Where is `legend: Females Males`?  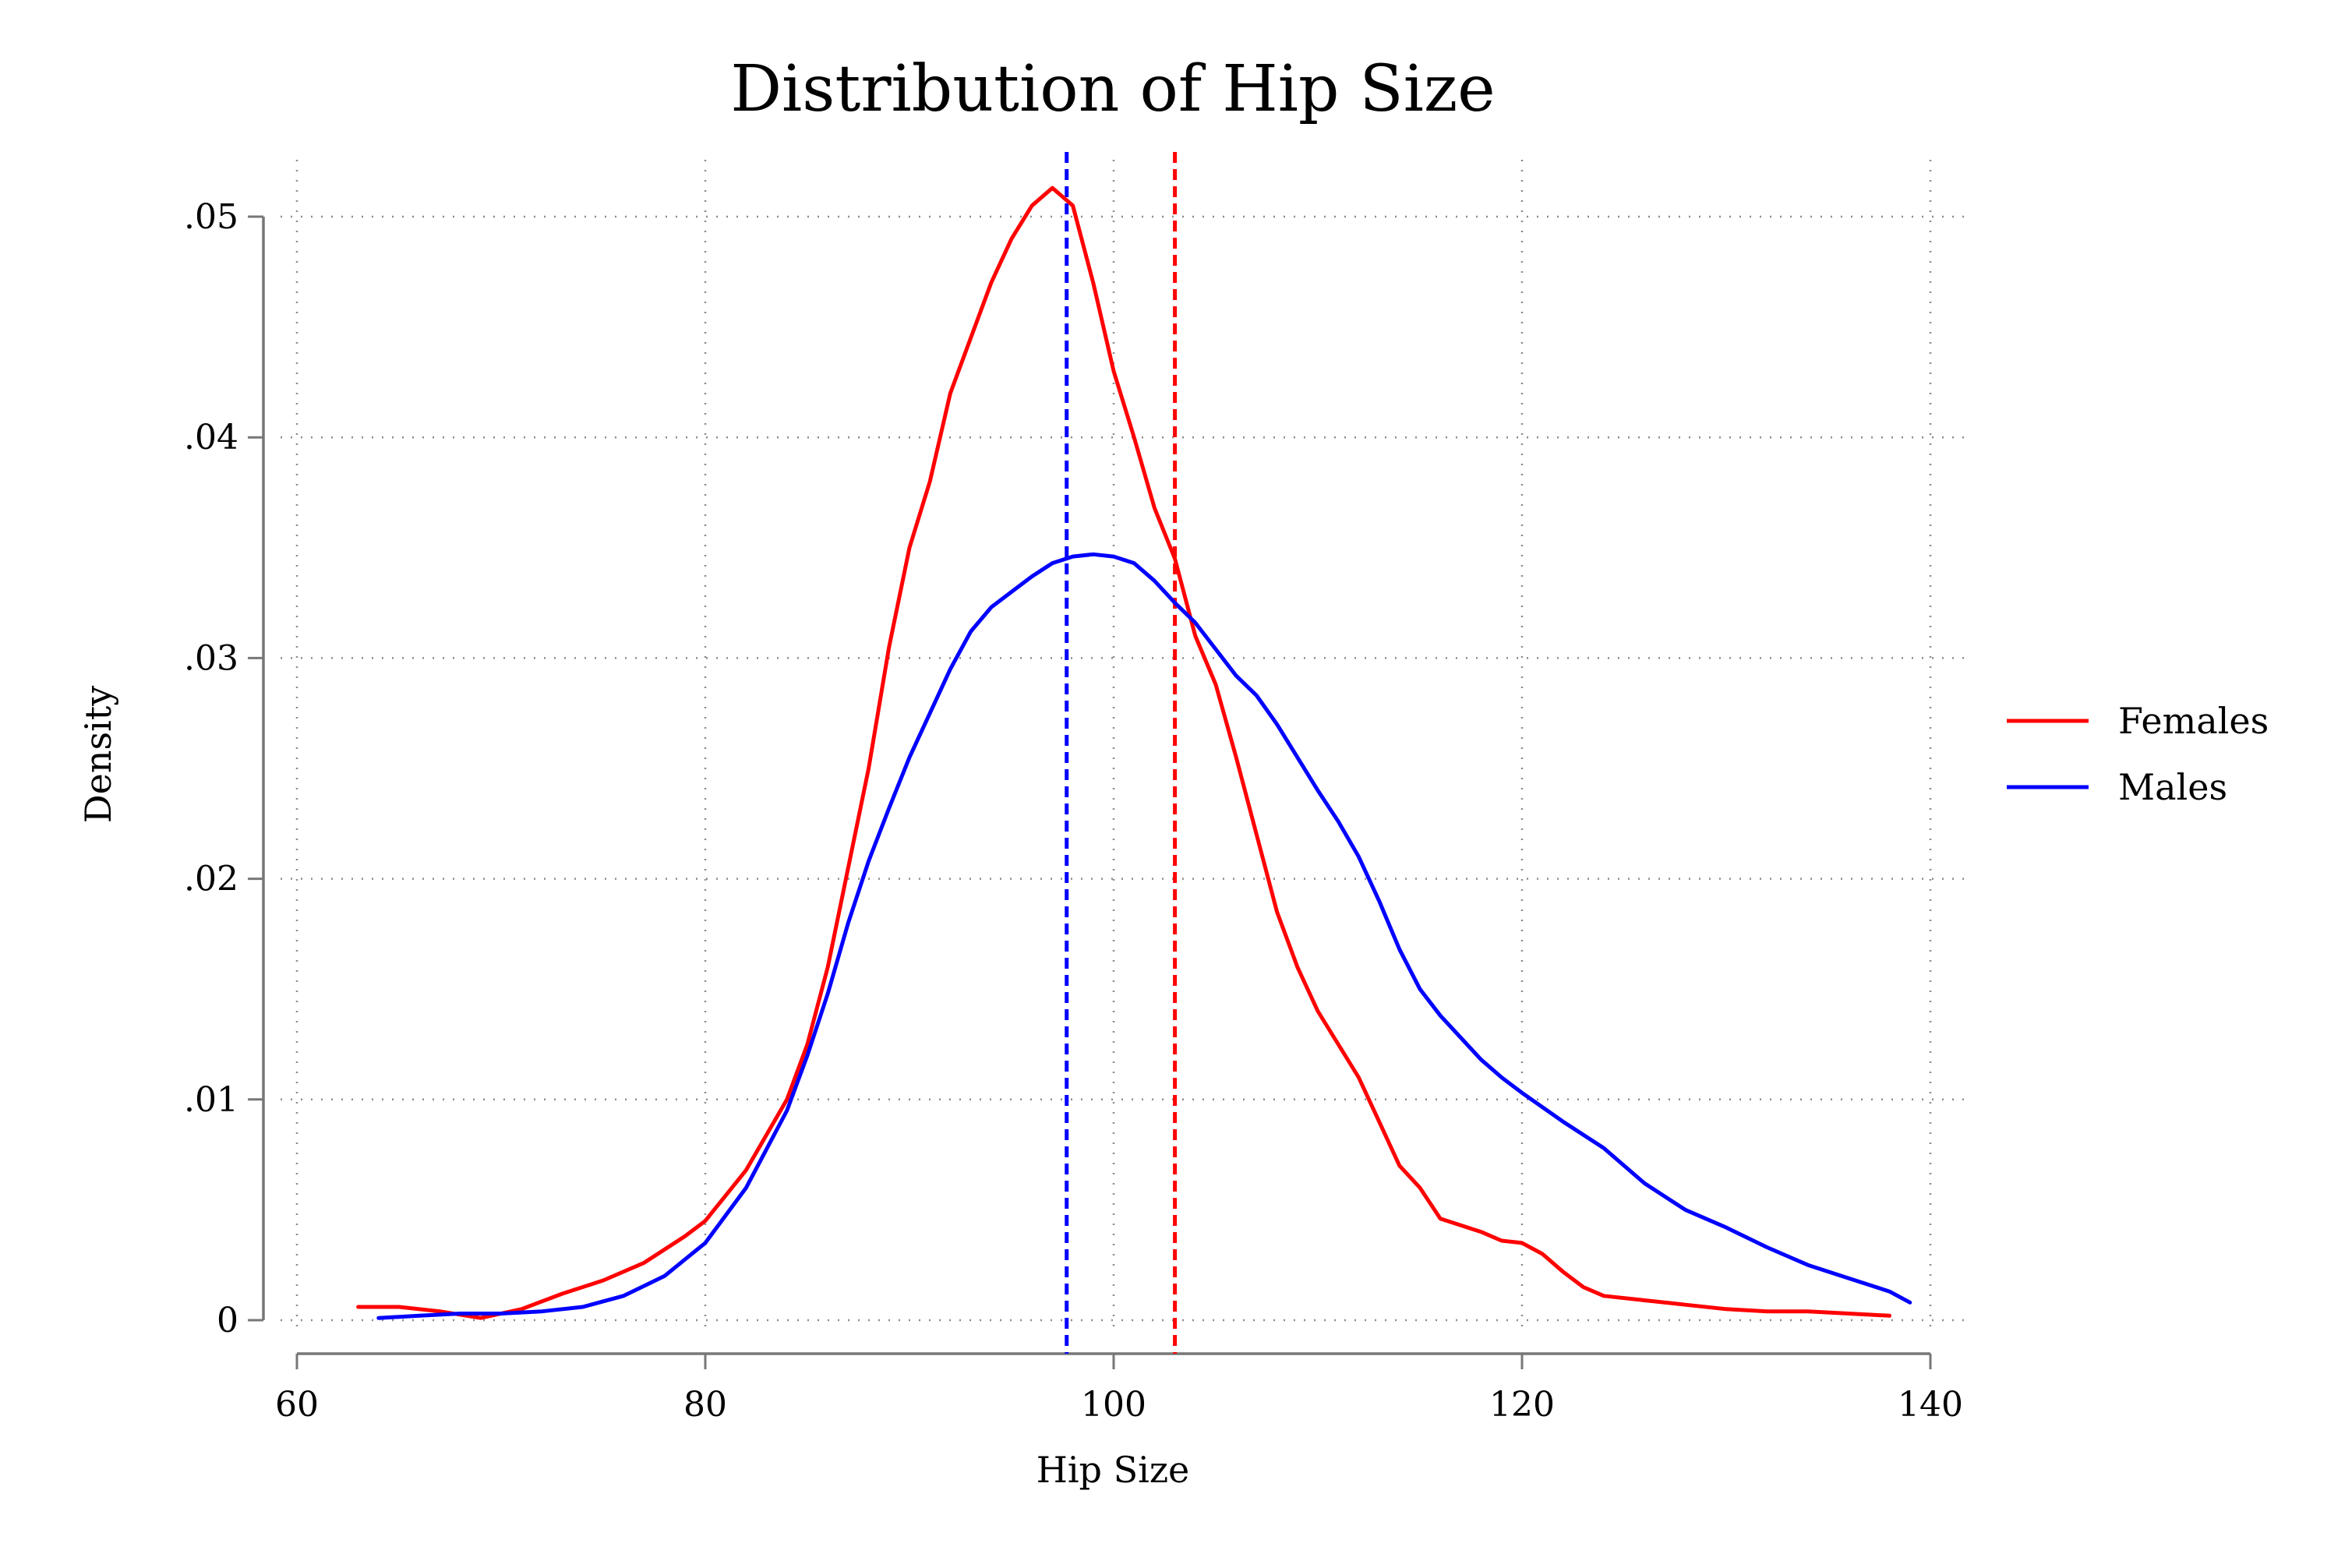 legend: Females Males is located at coordinates (2138, 754).